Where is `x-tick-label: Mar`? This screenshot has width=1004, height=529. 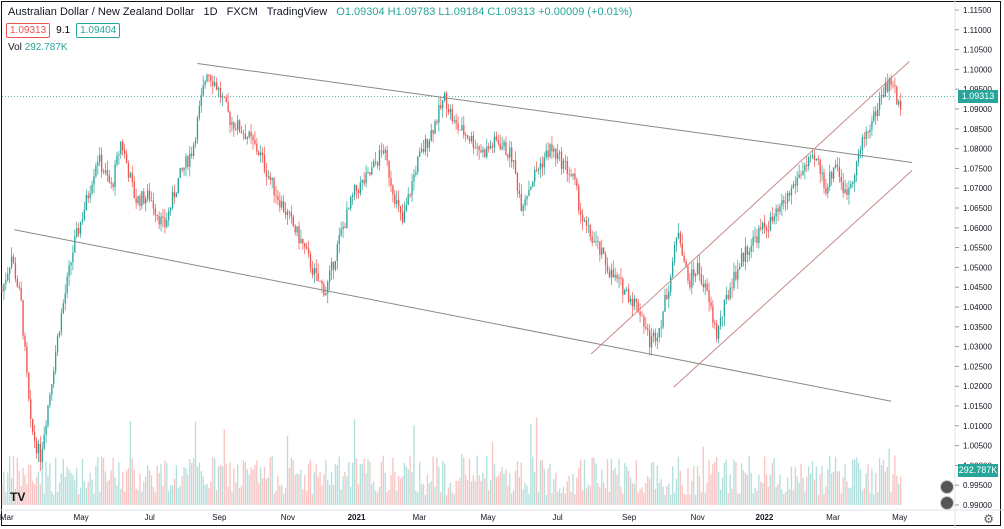 x-tick-label: Mar is located at coordinates (420, 517).